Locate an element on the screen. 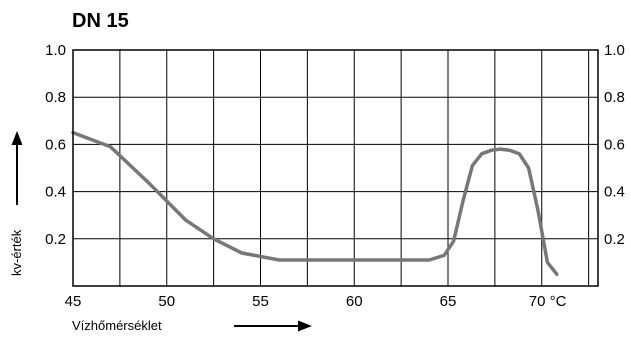 This screenshot has width=631, height=338. x-tick-label: 60 is located at coordinates (354, 301).